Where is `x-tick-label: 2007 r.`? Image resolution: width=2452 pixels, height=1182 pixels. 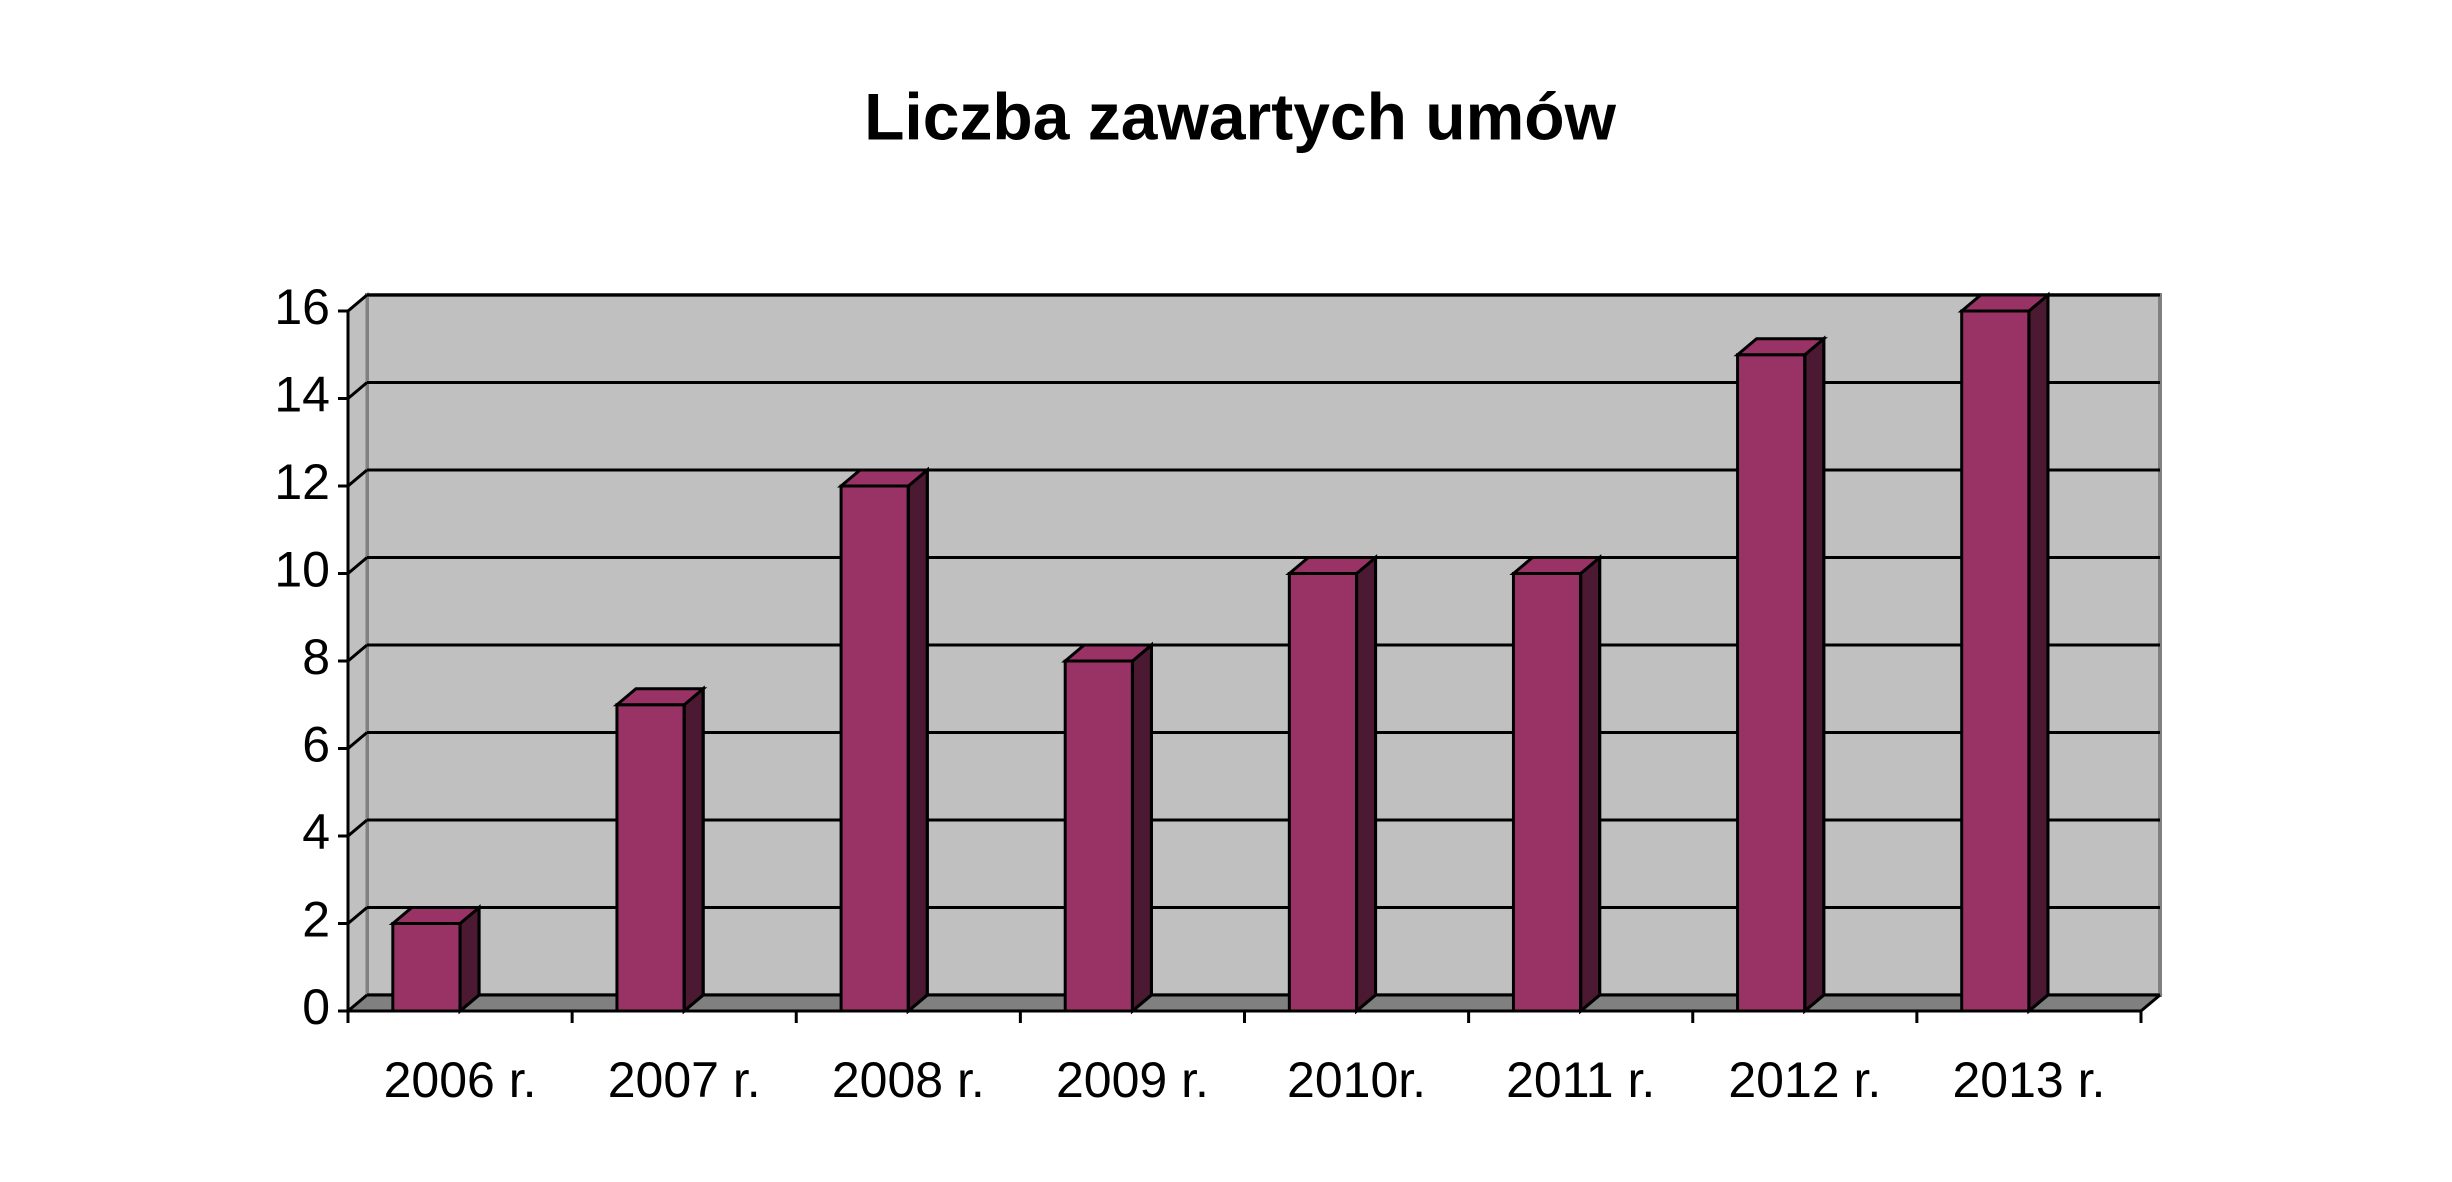 x-tick-label: 2007 r. is located at coordinates (684, 1080).